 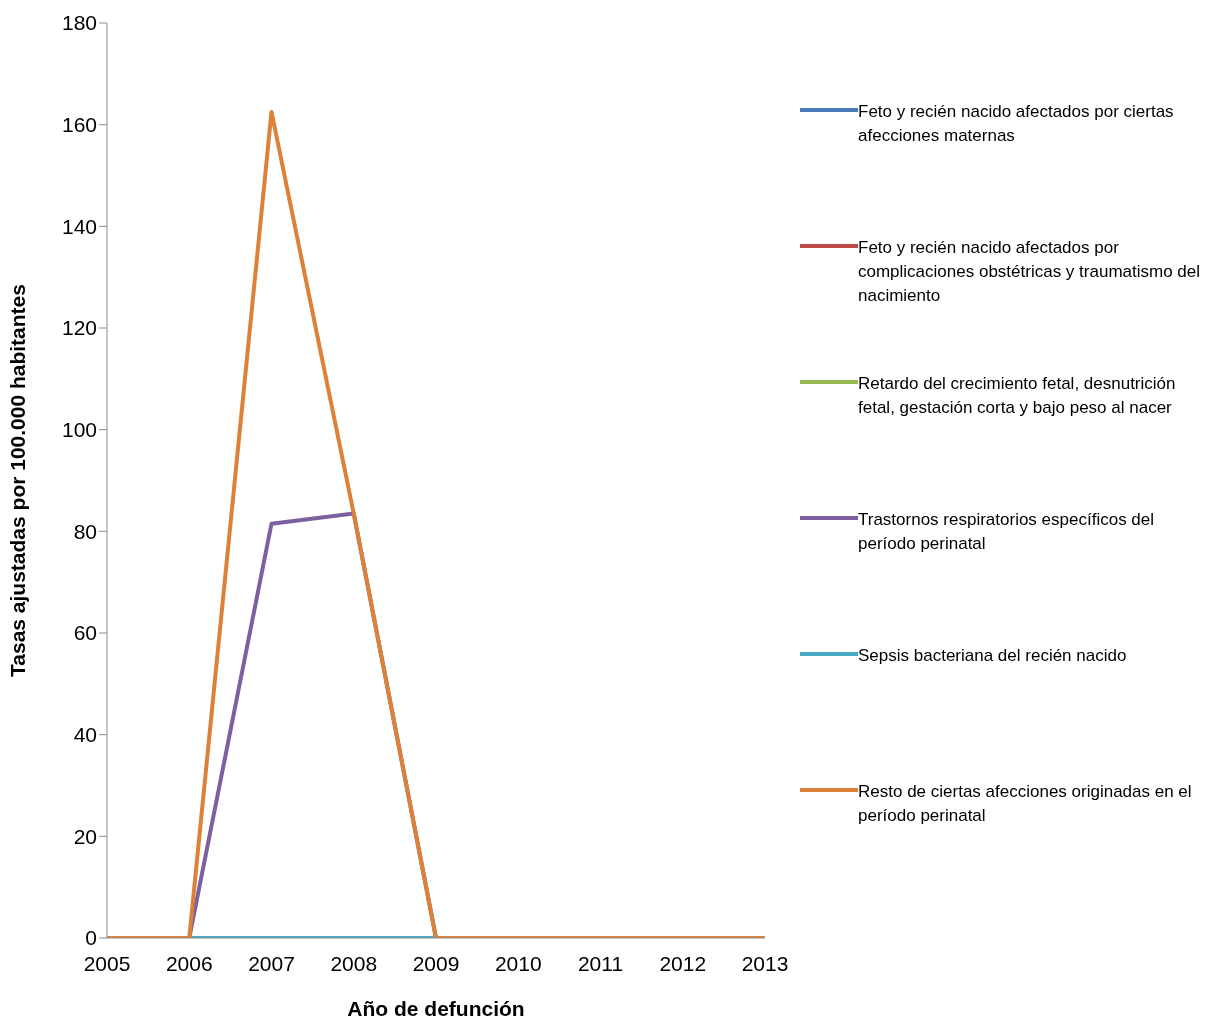 What do you see at coordinates (79, 430) in the screenshot?
I see `y-tick-label: 100` at bounding box center [79, 430].